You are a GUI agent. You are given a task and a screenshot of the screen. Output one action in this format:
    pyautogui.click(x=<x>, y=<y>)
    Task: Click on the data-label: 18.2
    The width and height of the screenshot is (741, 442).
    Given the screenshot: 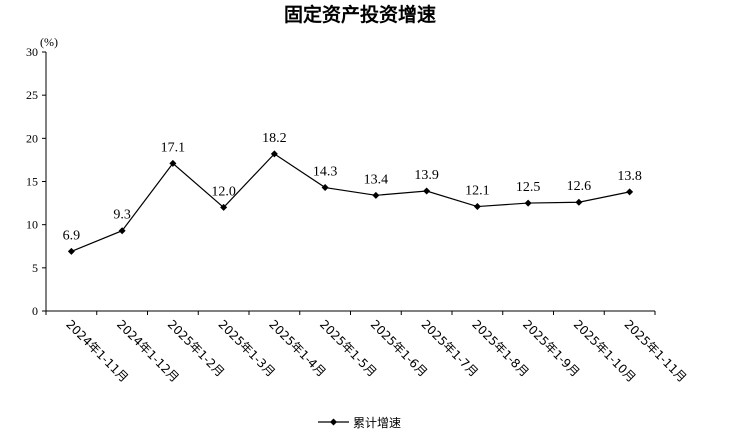 What is the action you would take?
    pyautogui.click(x=274, y=138)
    